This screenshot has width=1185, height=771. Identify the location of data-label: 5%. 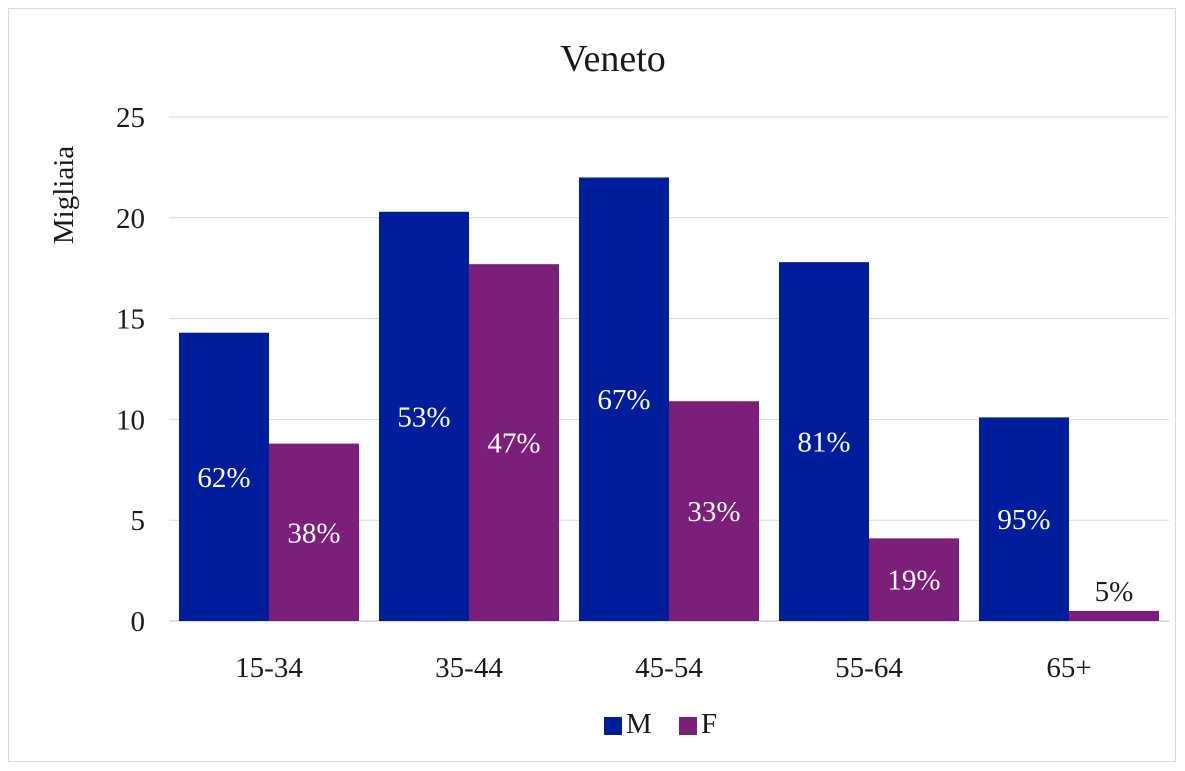
(1114, 592).